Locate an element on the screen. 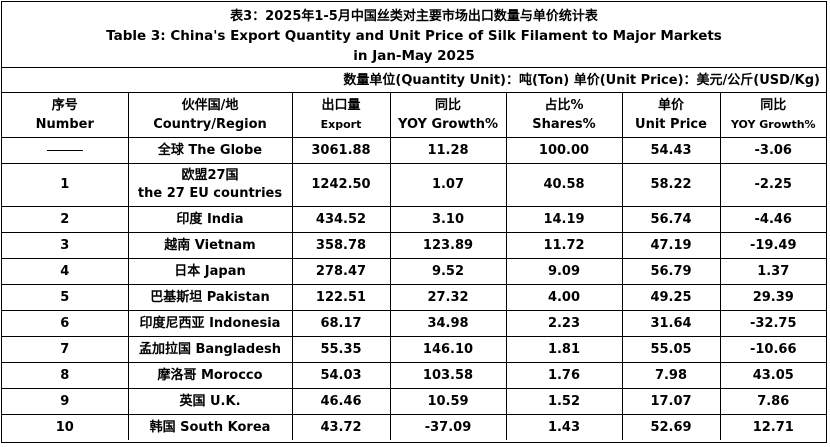 The height and width of the screenshot is (447, 830). header-yoy-en: YOY Growth% is located at coordinates (448, 124).